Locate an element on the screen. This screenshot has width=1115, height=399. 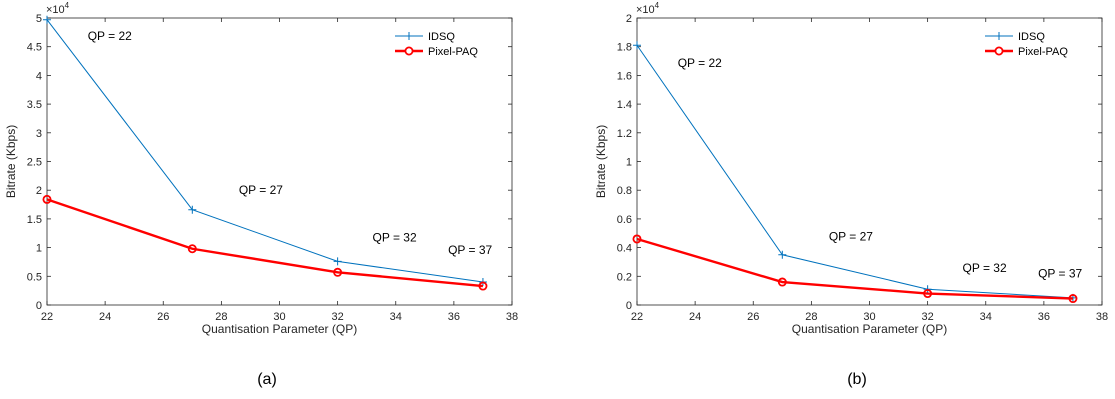
y-tick-label: 0.8 is located at coordinates (624, 191).